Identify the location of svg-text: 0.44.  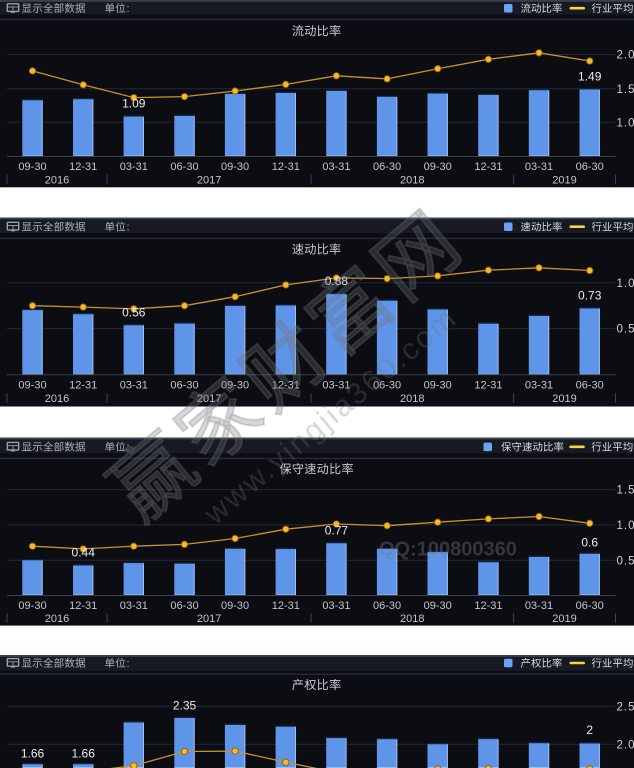
(84, 553).